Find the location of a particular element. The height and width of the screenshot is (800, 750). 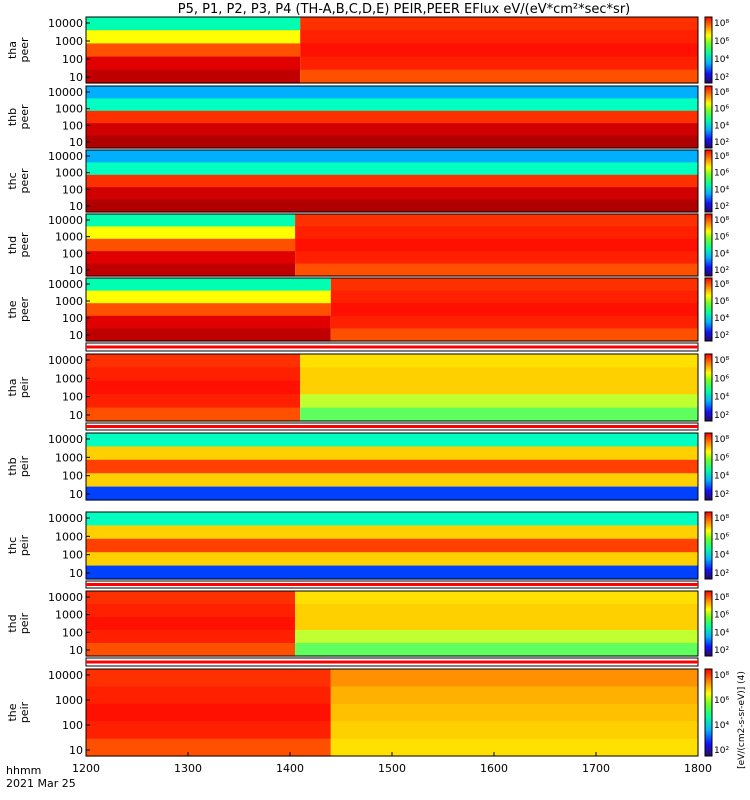

panel-thc-peir: 10 100 1000 10000 thc peir 10⁸ 10⁶ 10⁴ 10² is located at coordinates (367, 545).